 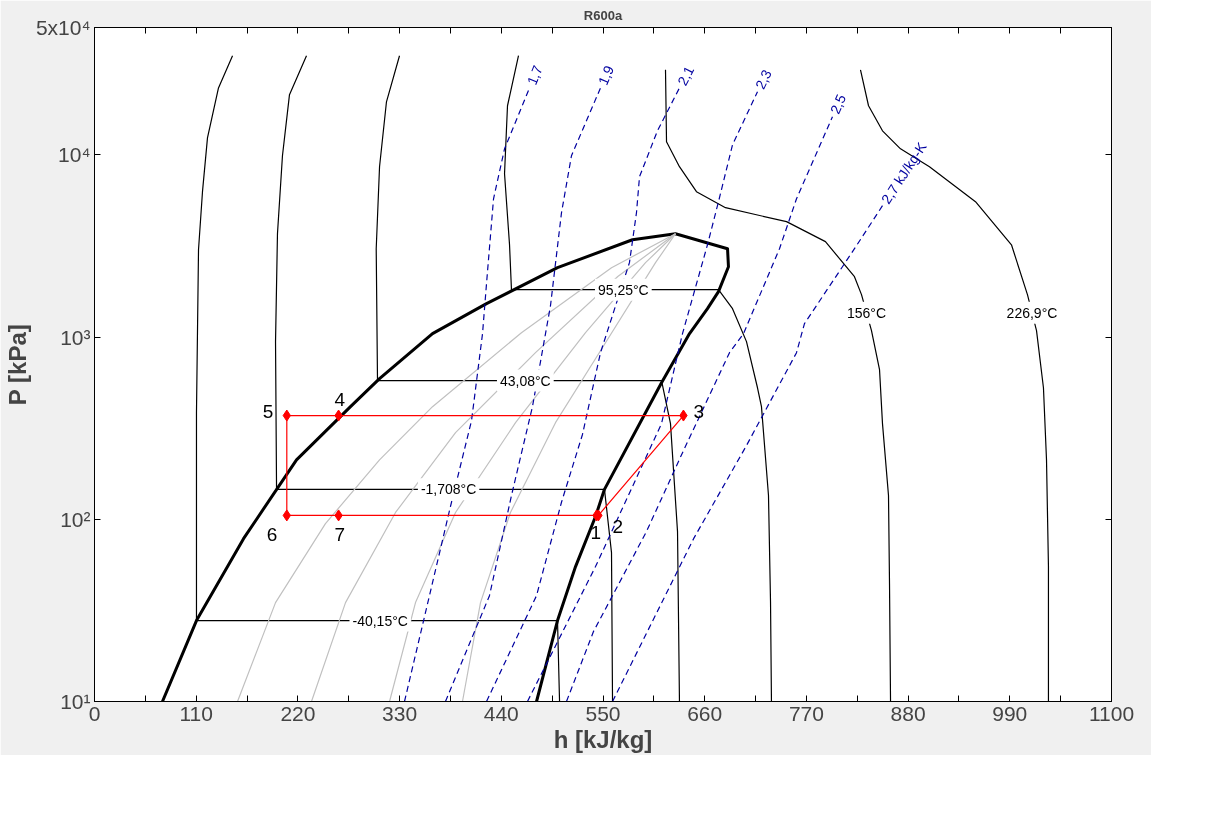 What do you see at coordinates (1010, 713) in the screenshot?
I see `x-tick-label: 990` at bounding box center [1010, 713].